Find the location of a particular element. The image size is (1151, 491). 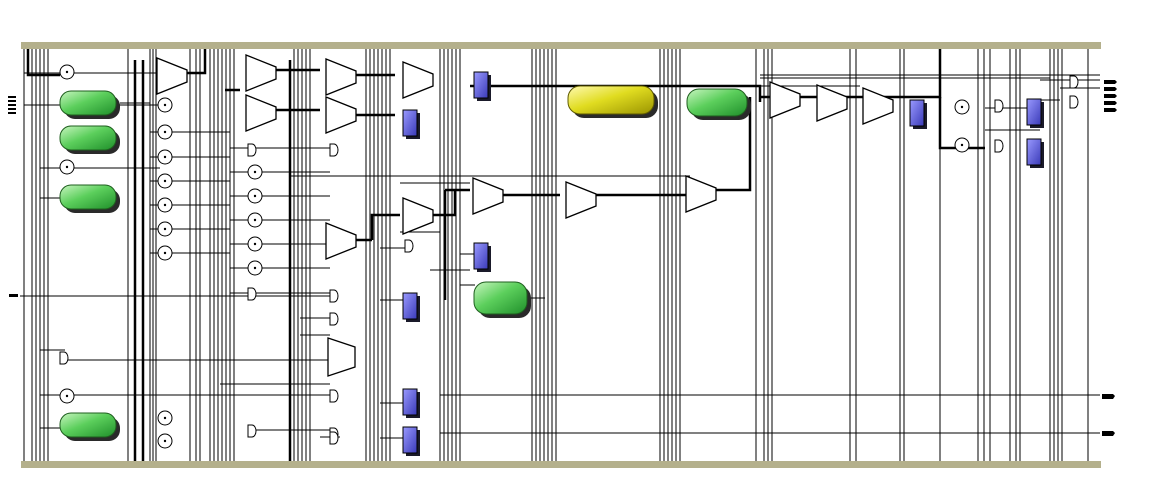

input-ports is located at coordinates (13, 196).